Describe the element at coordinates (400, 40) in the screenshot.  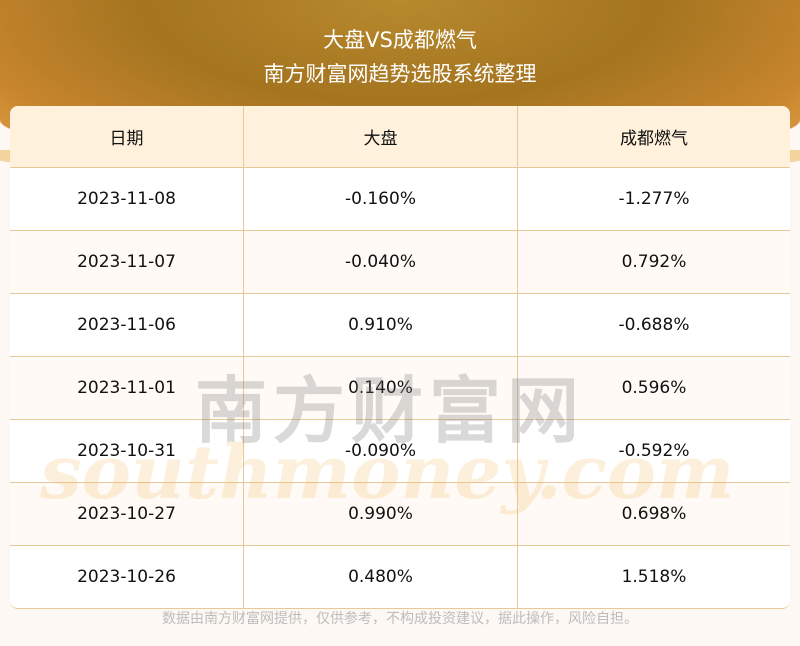
I see `page-title: 大盘VS成都燃气` at that location.